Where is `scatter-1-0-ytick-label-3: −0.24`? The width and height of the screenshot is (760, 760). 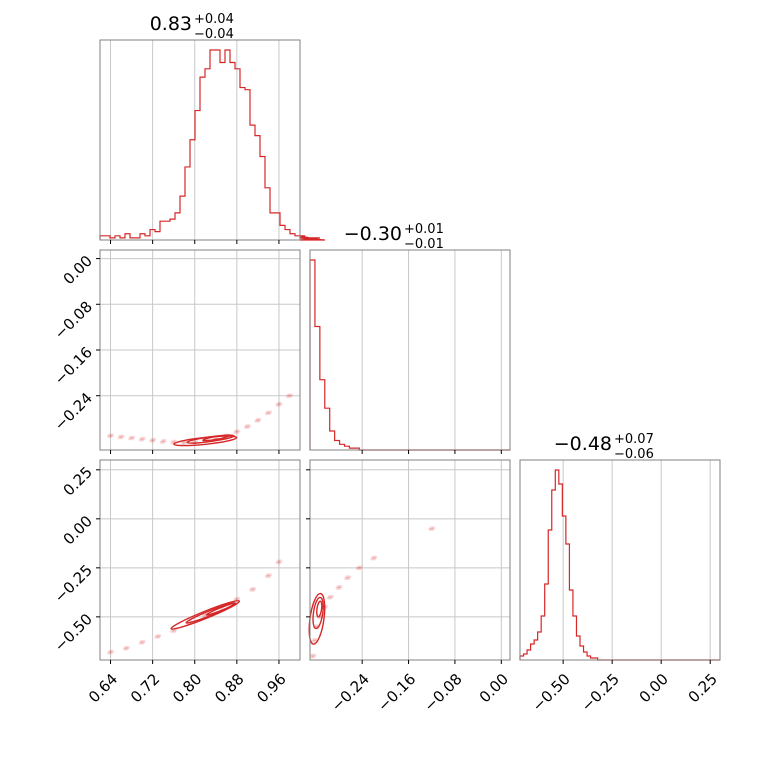
scatter-1-0-ytick-label-3: −0.24 is located at coordinates (73, 411).